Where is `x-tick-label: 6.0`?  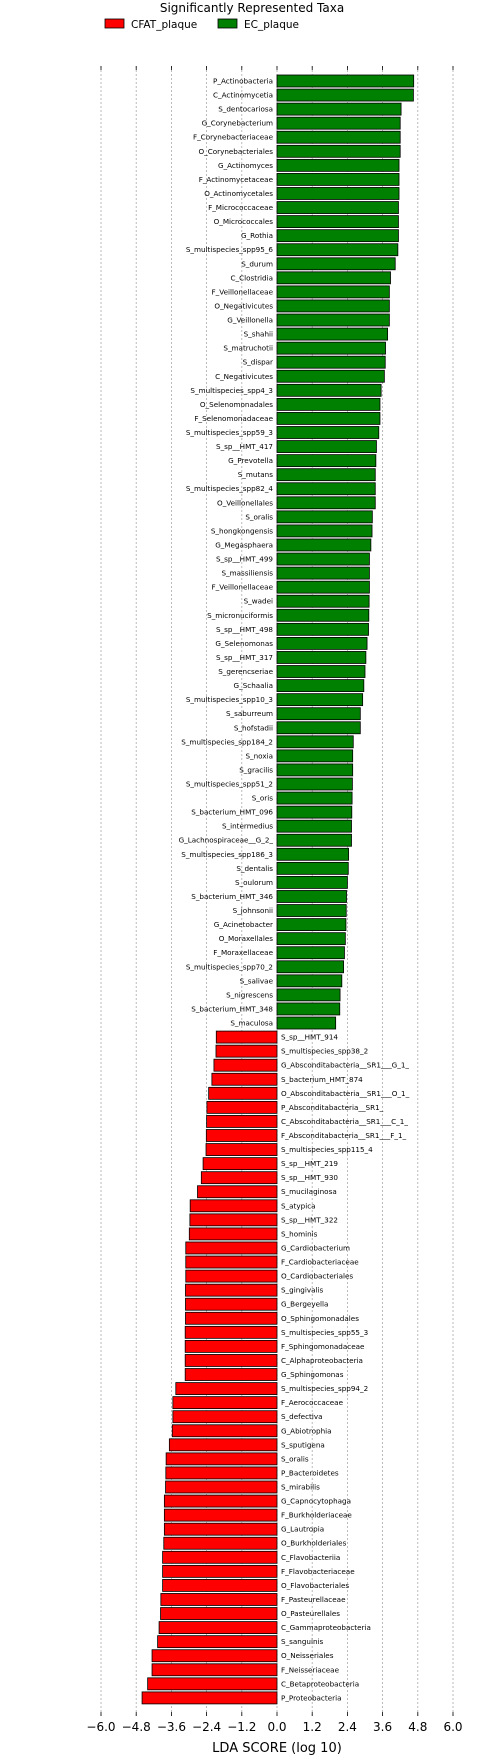
x-tick-label: 6.0 is located at coordinates (452, 1727).